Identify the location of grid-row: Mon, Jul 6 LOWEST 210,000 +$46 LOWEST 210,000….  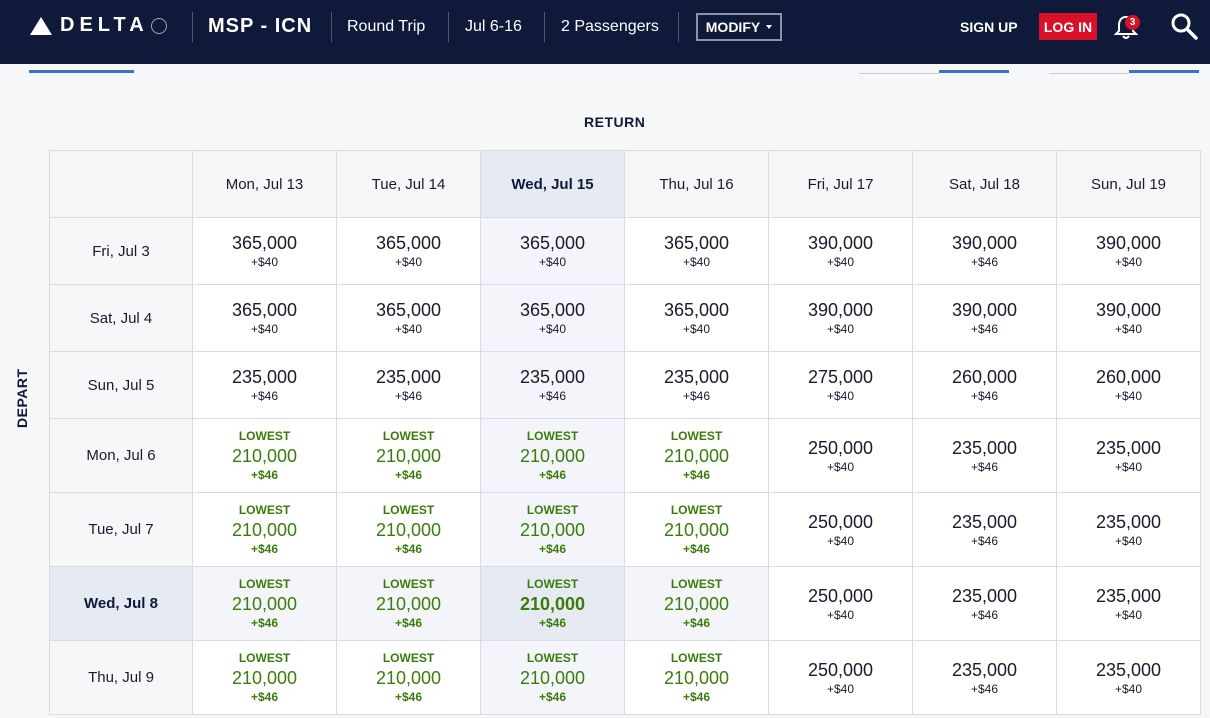
(625, 455).